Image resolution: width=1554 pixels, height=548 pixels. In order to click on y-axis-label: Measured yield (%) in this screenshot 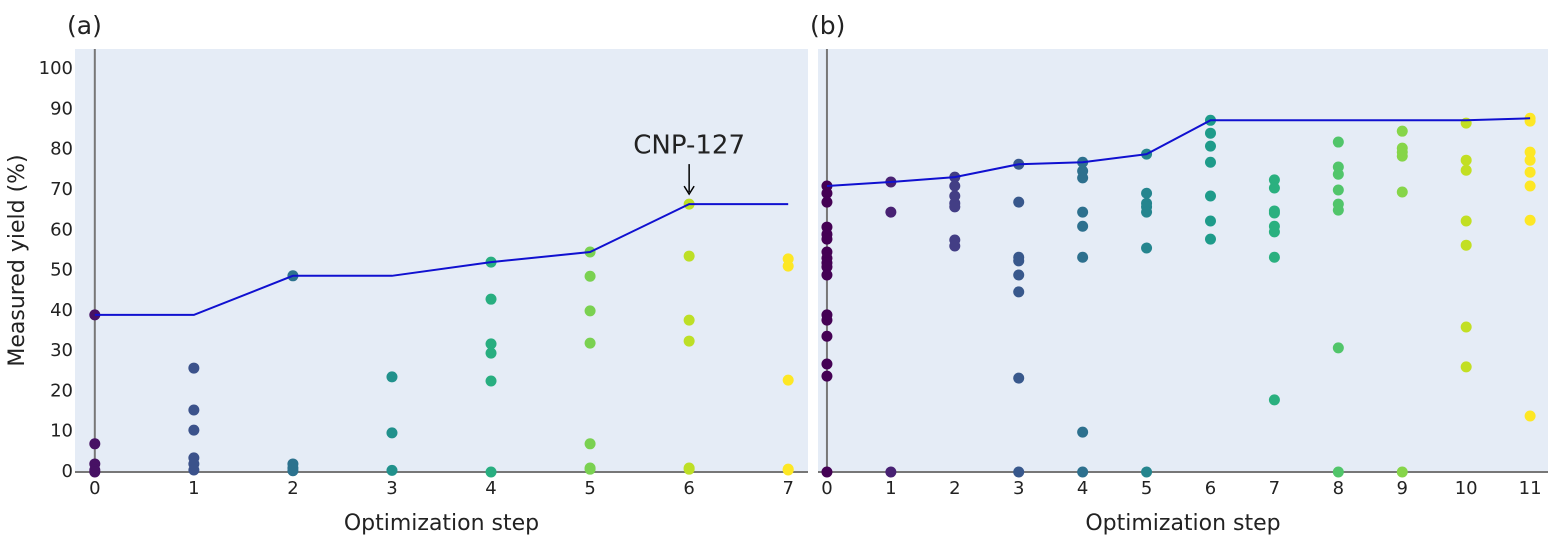, I will do `click(17, 260)`.